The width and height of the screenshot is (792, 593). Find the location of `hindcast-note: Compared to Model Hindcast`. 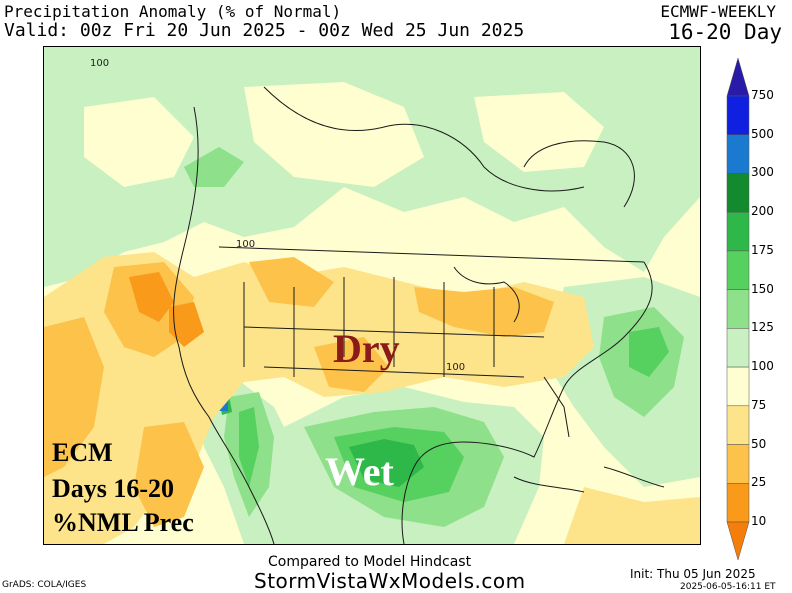

hindcast-note: Compared to Model Hindcast is located at coordinates (370, 562).